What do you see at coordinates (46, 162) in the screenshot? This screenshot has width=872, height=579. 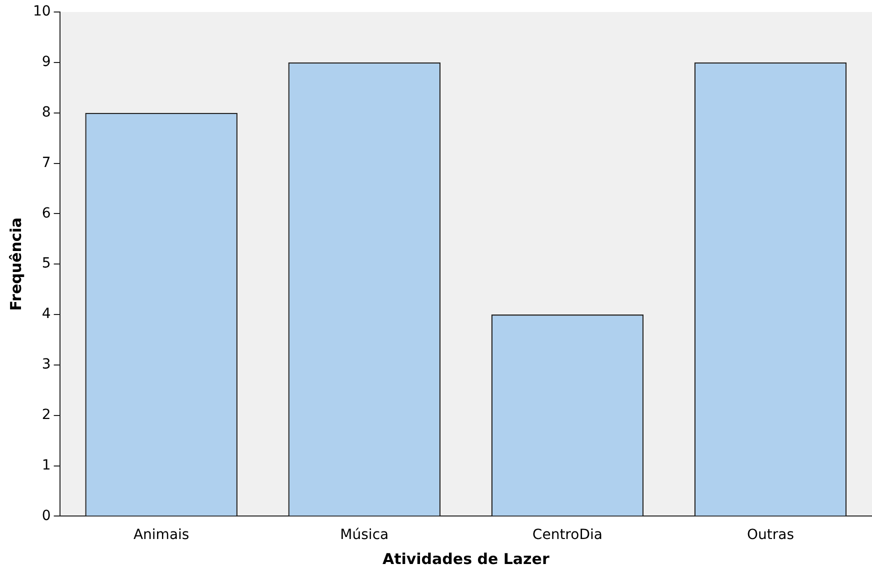 I see `y-tick-label: 7` at bounding box center [46, 162].